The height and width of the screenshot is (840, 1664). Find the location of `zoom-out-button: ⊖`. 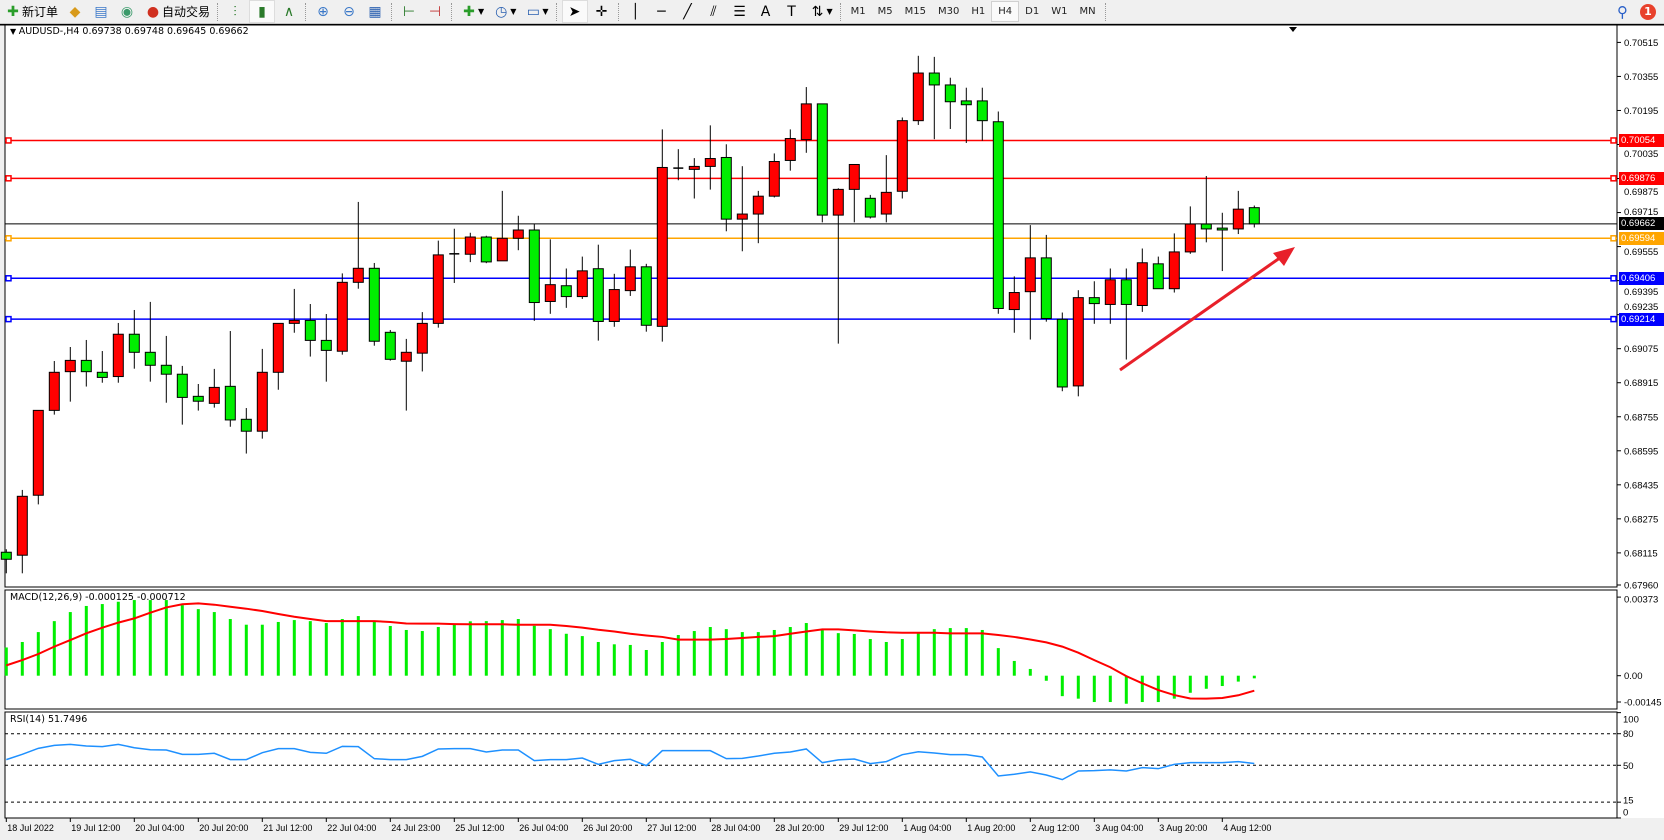

zoom-out-button: ⊖ is located at coordinates (349, 11).